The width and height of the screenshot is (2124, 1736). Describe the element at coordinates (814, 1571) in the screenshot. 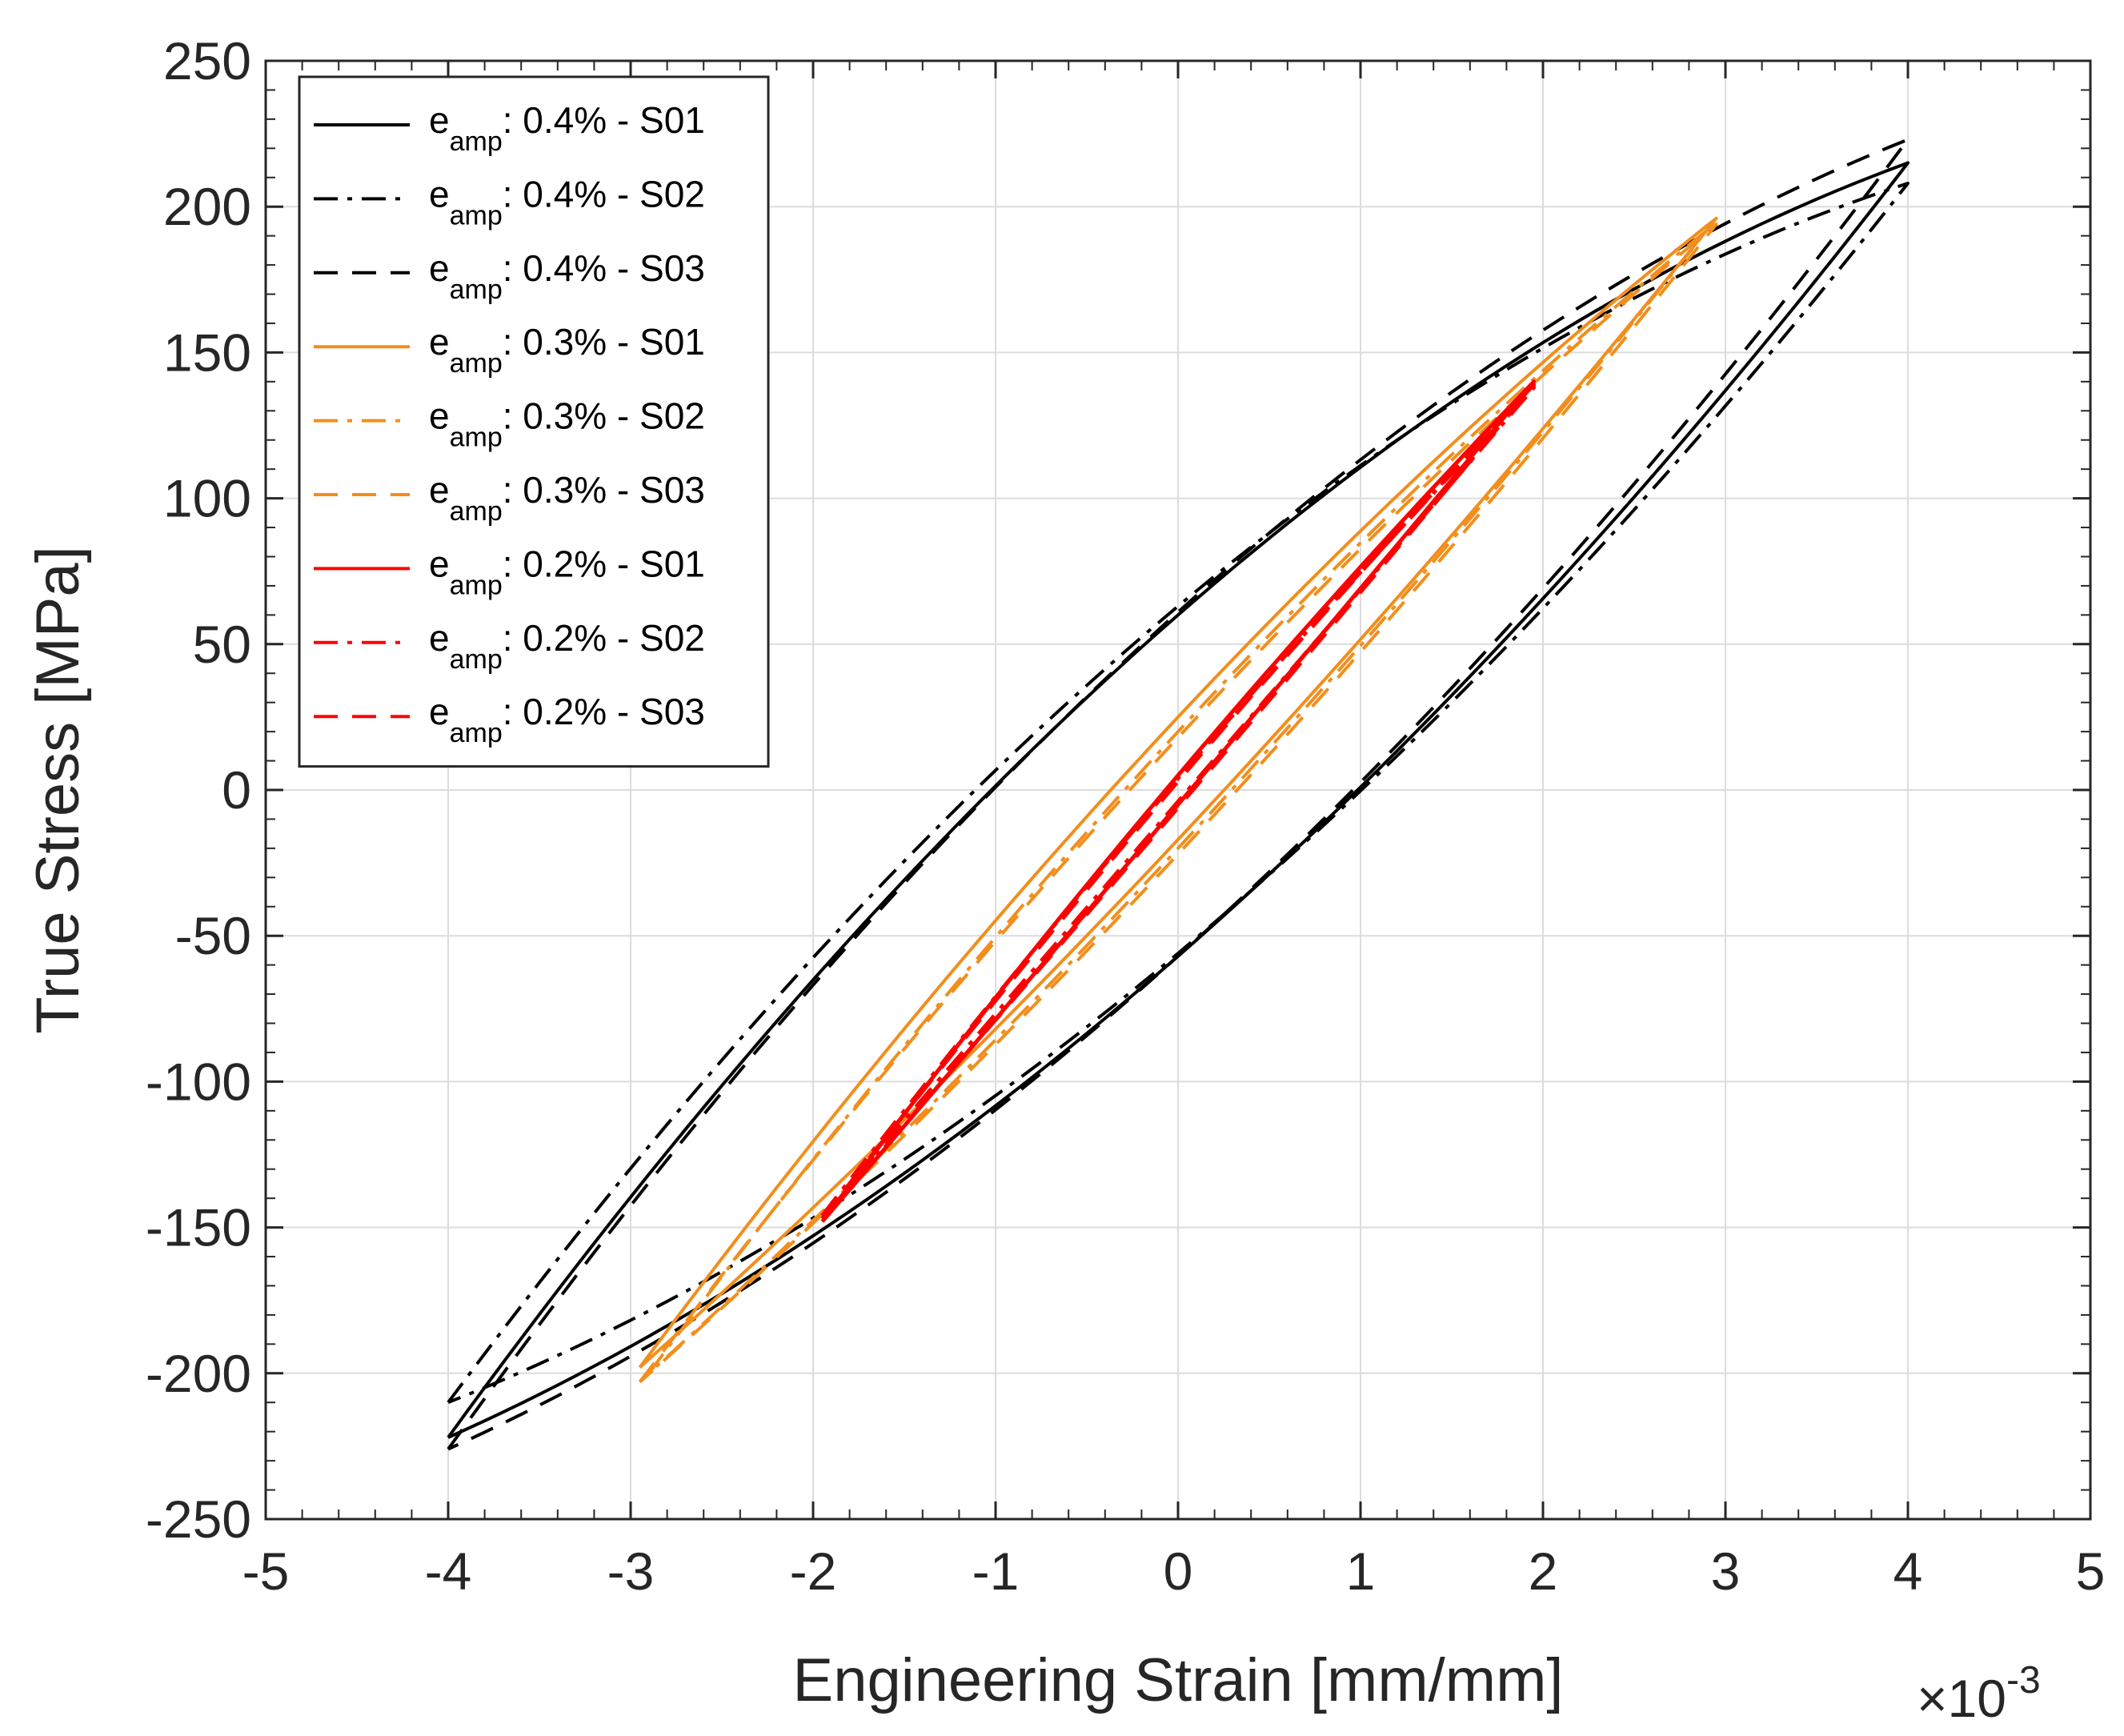

I see `x-tick-label: -2` at that location.